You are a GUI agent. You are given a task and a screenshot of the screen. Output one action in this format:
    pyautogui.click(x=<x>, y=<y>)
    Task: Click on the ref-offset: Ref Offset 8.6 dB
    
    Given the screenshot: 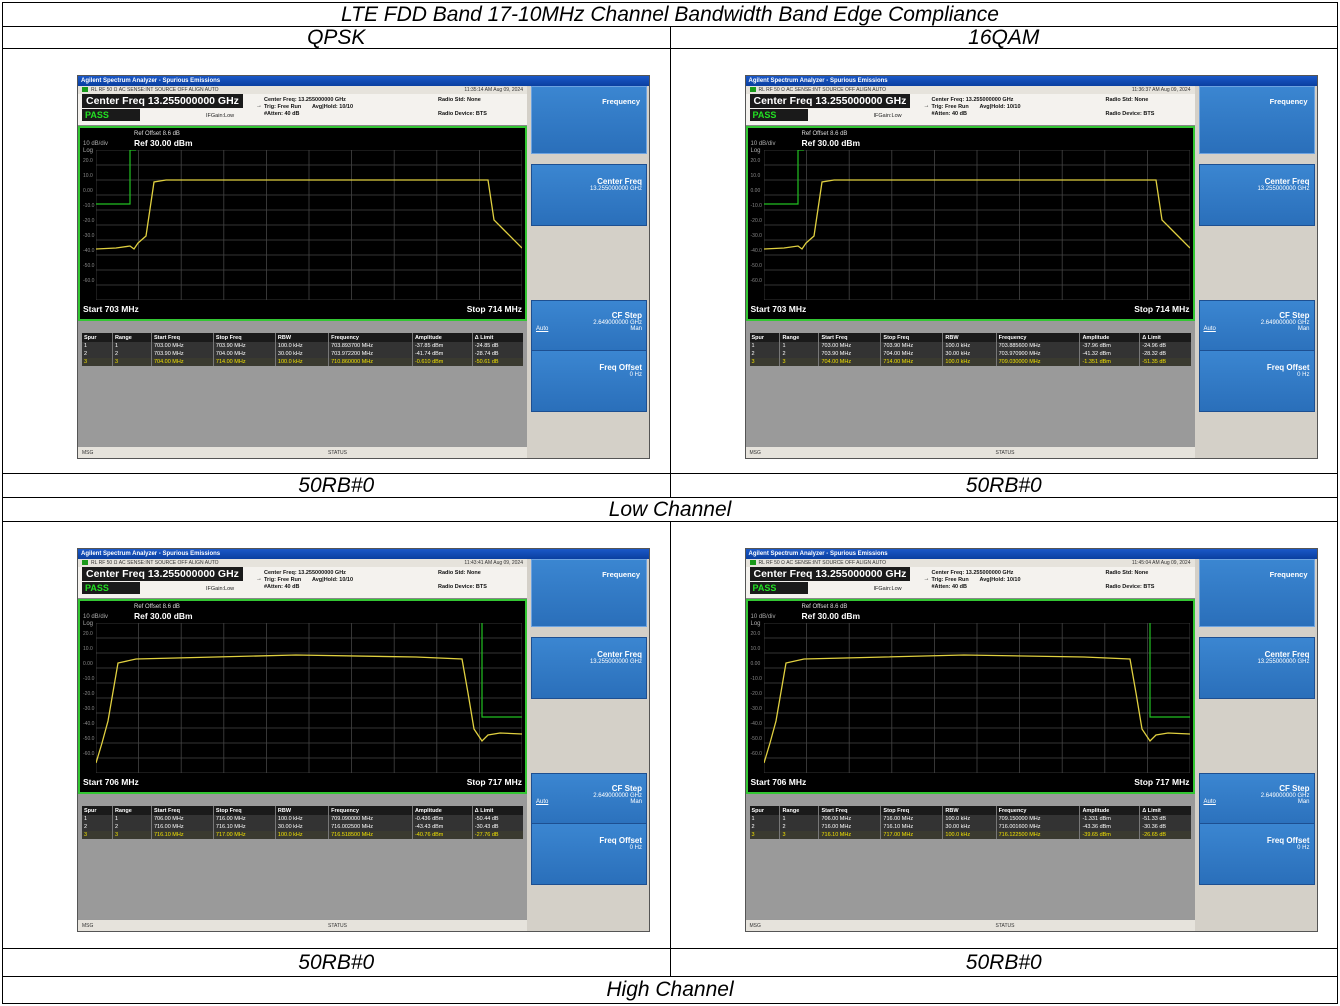 What is the action you would take?
    pyautogui.click(x=824, y=134)
    